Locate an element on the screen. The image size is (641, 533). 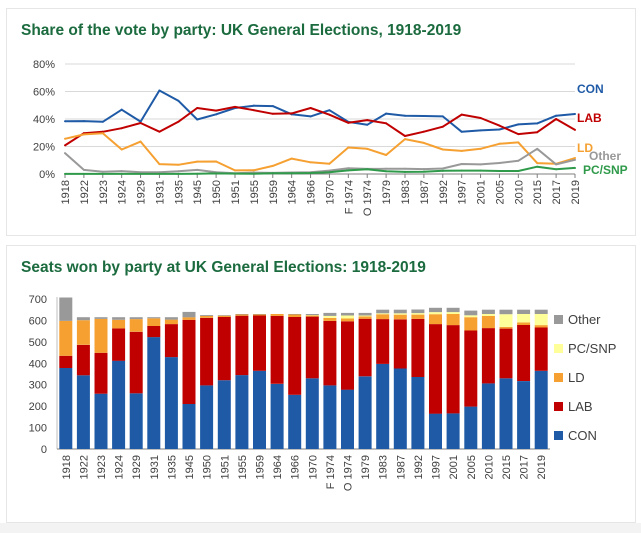
x-tick-label: 2001 is located at coordinates (454, 467).